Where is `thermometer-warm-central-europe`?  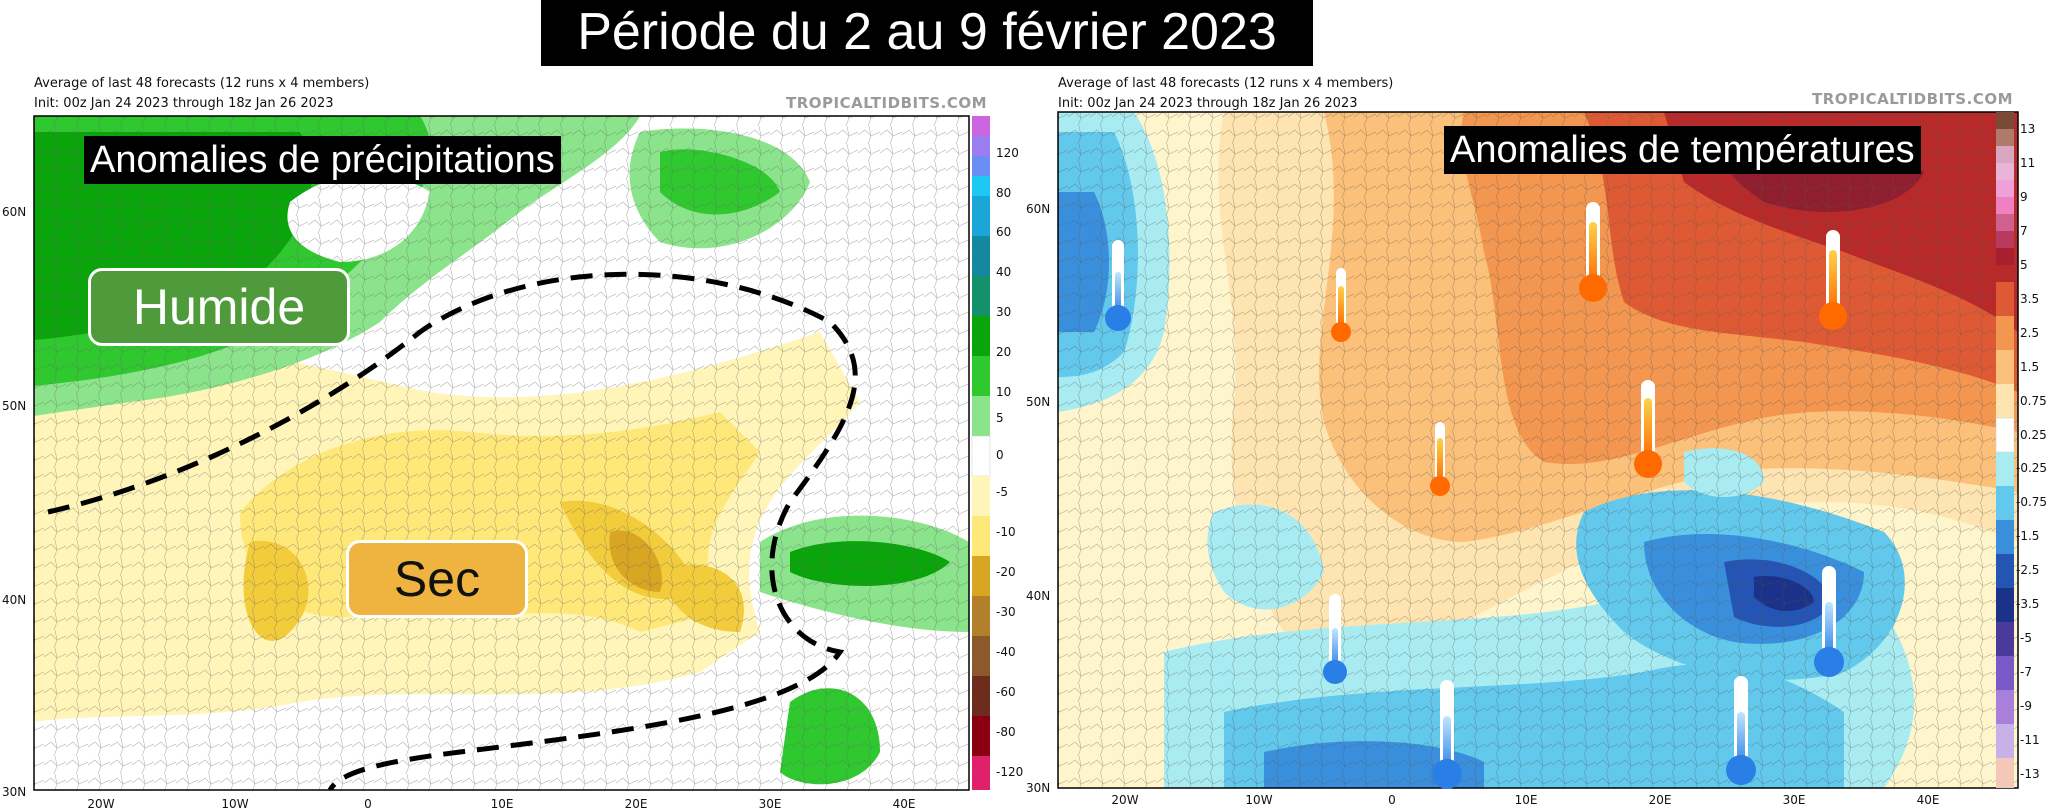
thermometer-warm-central-europe is located at coordinates (1648, 429).